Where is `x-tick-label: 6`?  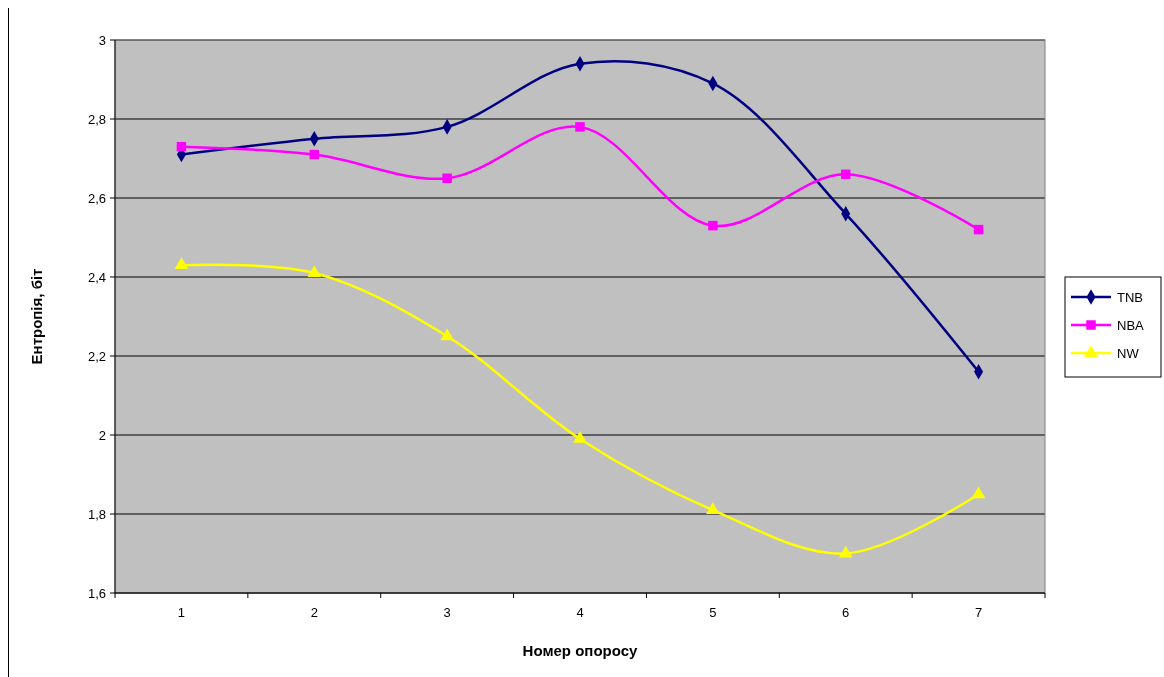 x-tick-label: 6 is located at coordinates (846, 612).